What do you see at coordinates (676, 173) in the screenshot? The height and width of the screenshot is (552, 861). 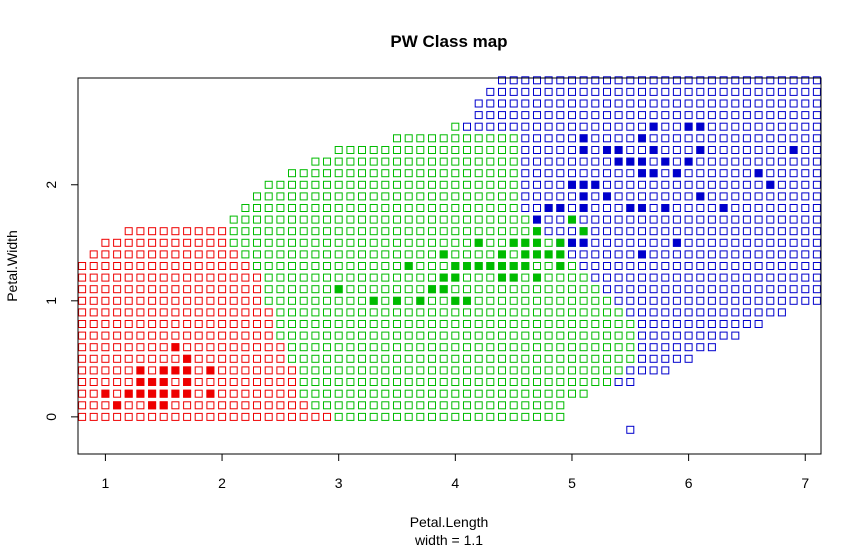 I see `data-point-virginica` at bounding box center [676, 173].